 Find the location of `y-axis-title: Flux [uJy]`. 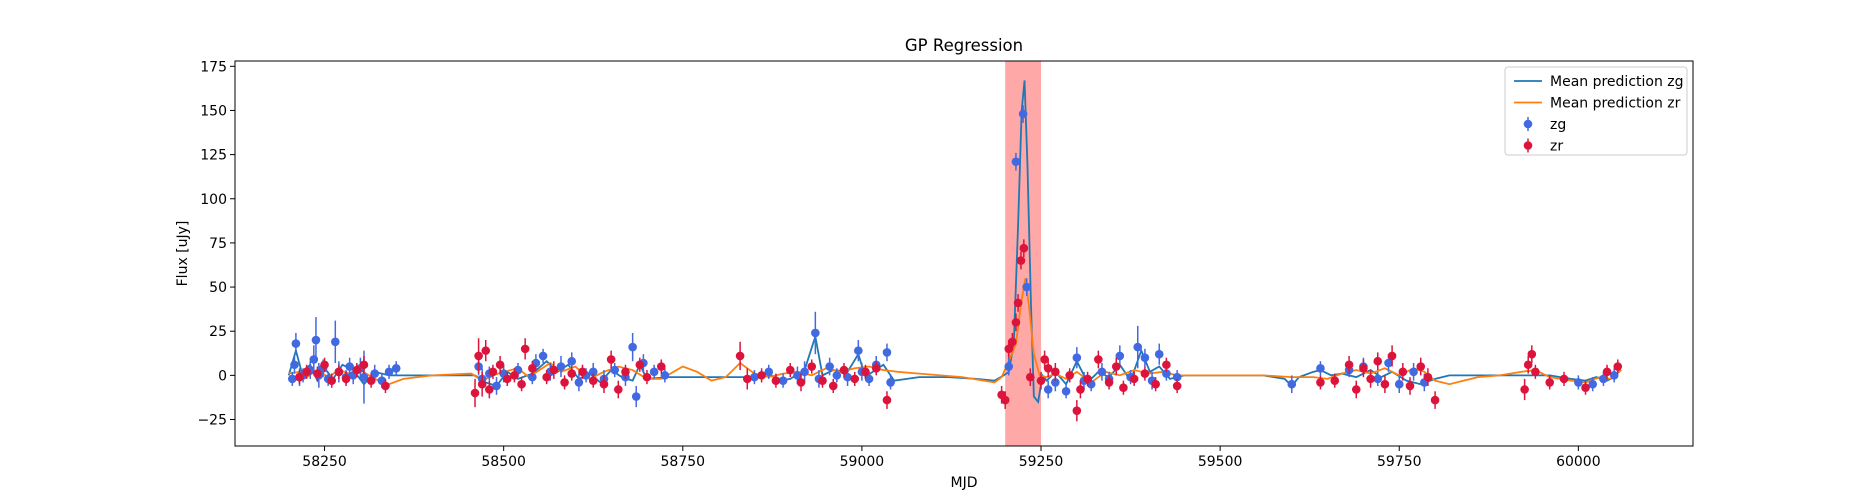

y-axis-title: Flux [uJy] is located at coordinates (183, 254).